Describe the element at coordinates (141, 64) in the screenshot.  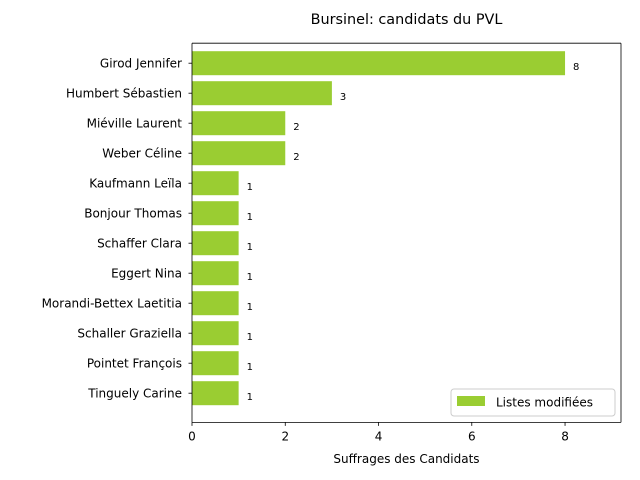
I see `y-tick-label: Girod Jennifer` at that location.